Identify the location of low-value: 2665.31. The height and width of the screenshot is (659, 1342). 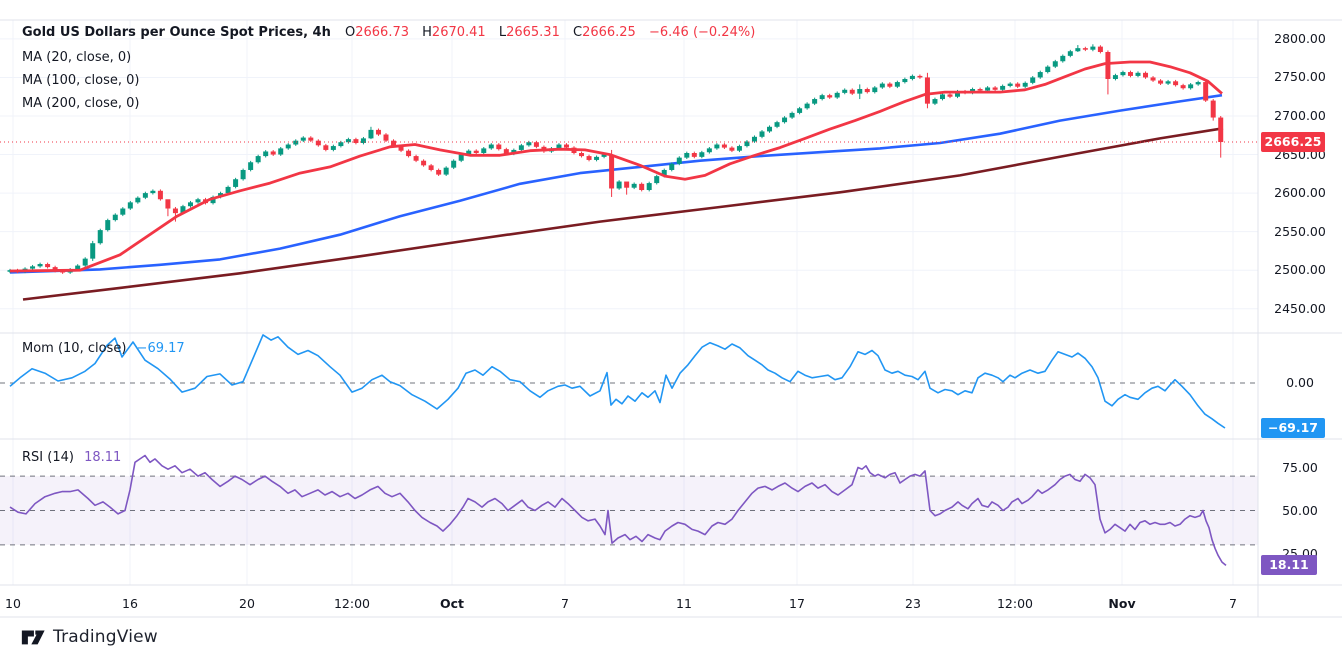
(533, 32).